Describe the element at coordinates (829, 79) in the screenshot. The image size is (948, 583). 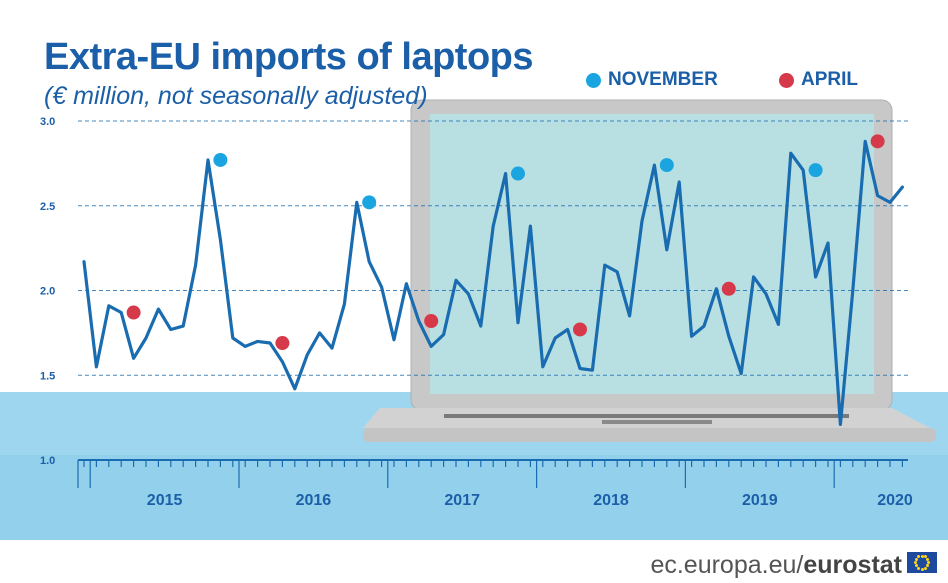
I see `legend-april-label: APRIL` at that location.